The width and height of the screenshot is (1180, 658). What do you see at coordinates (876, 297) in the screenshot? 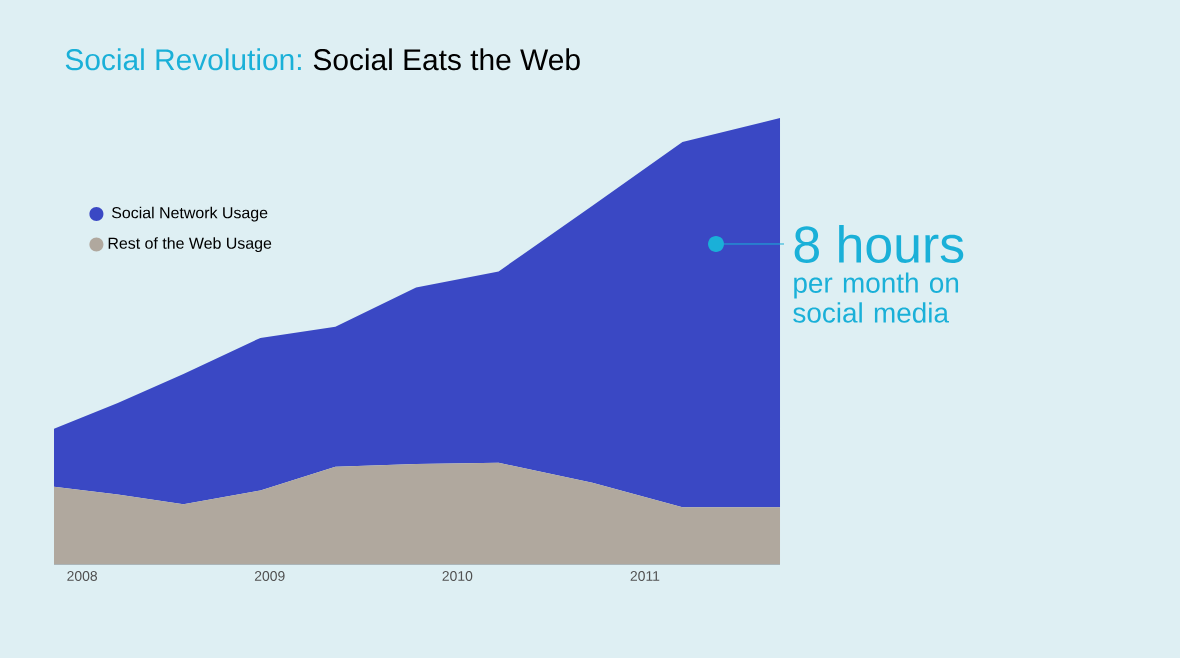
I see `text: per month on social media` at bounding box center [876, 297].